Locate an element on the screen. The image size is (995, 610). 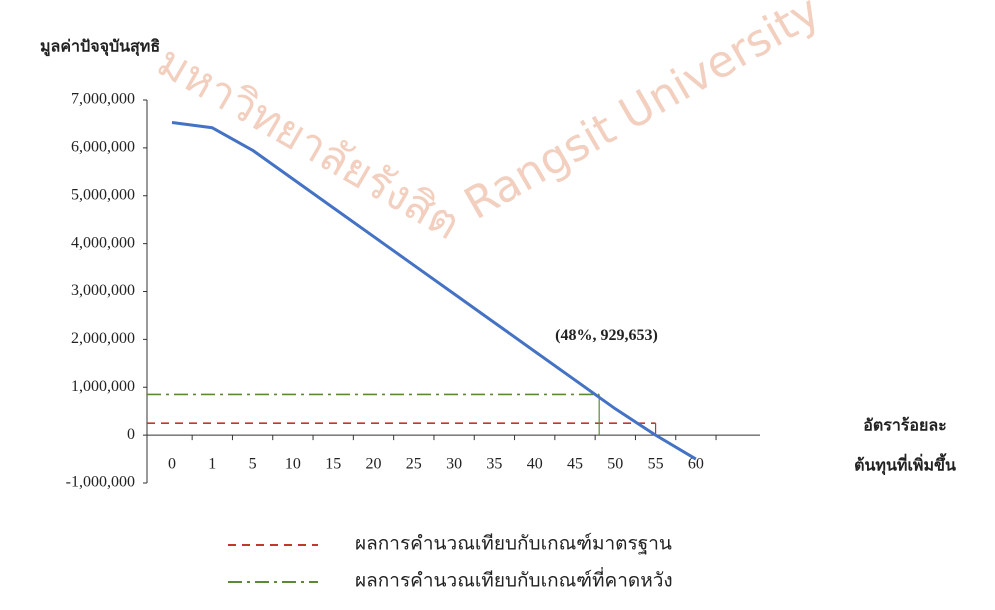
y-tick-label: 5,000,000 is located at coordinates (103, 194).